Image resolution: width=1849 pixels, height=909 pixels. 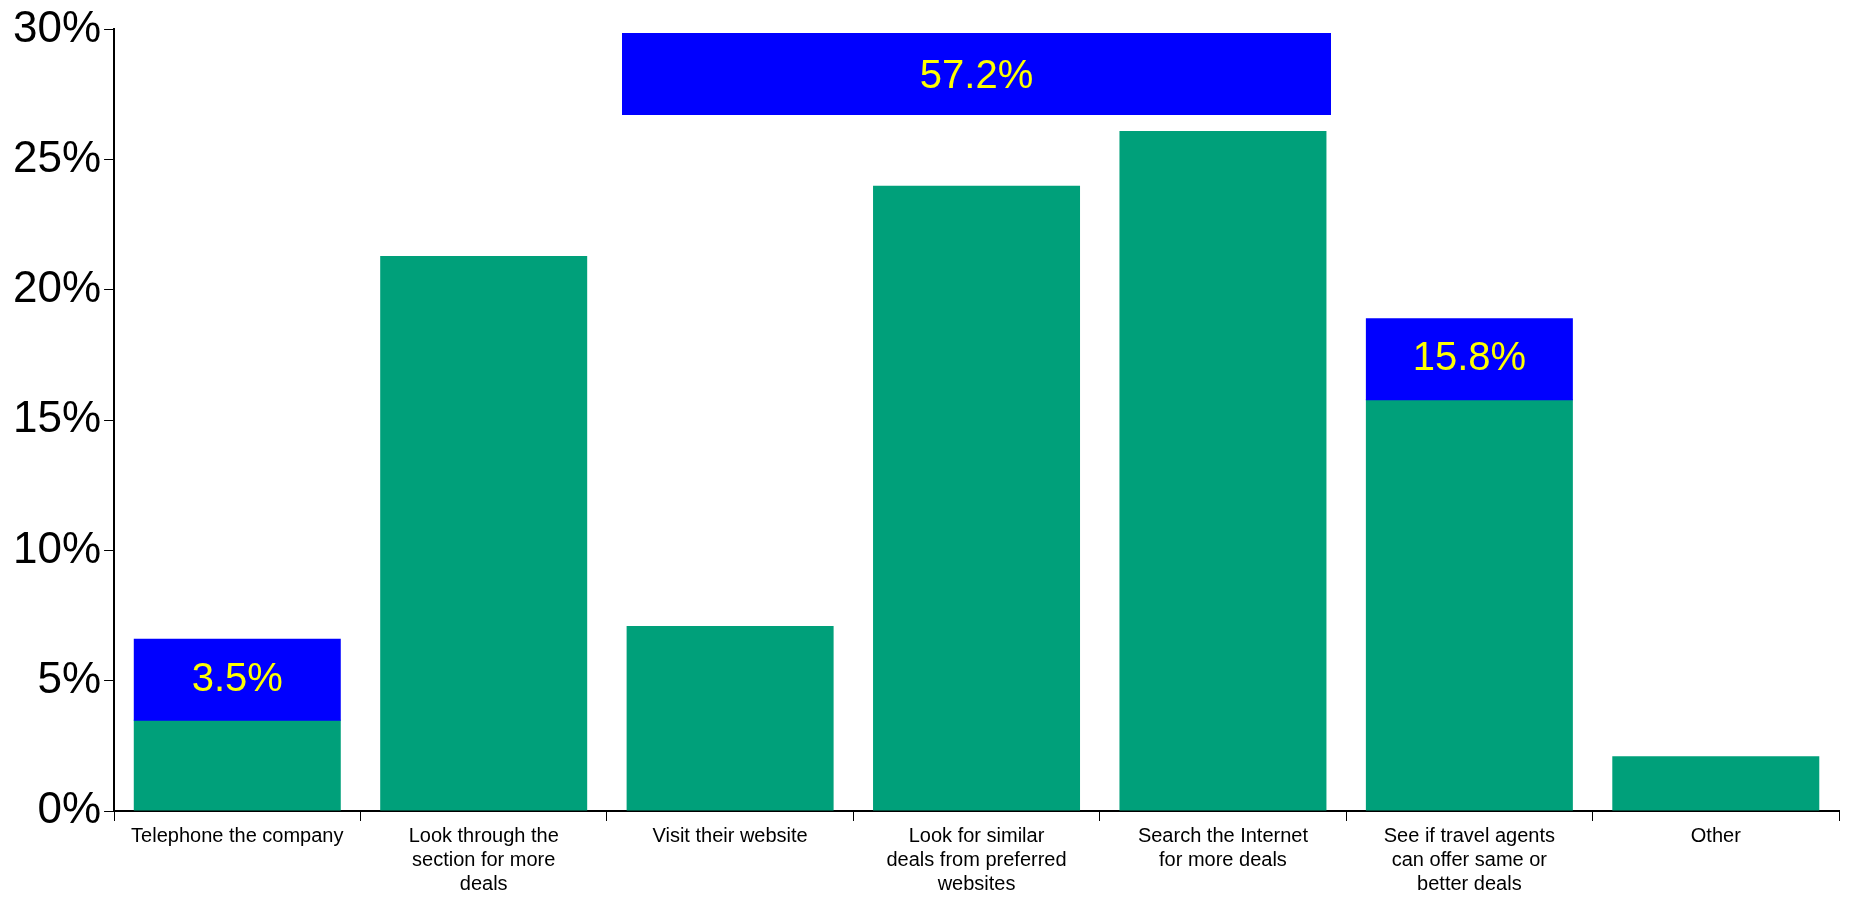 I want to click on annotation: 15.8%, so click(x=1469, y=356).